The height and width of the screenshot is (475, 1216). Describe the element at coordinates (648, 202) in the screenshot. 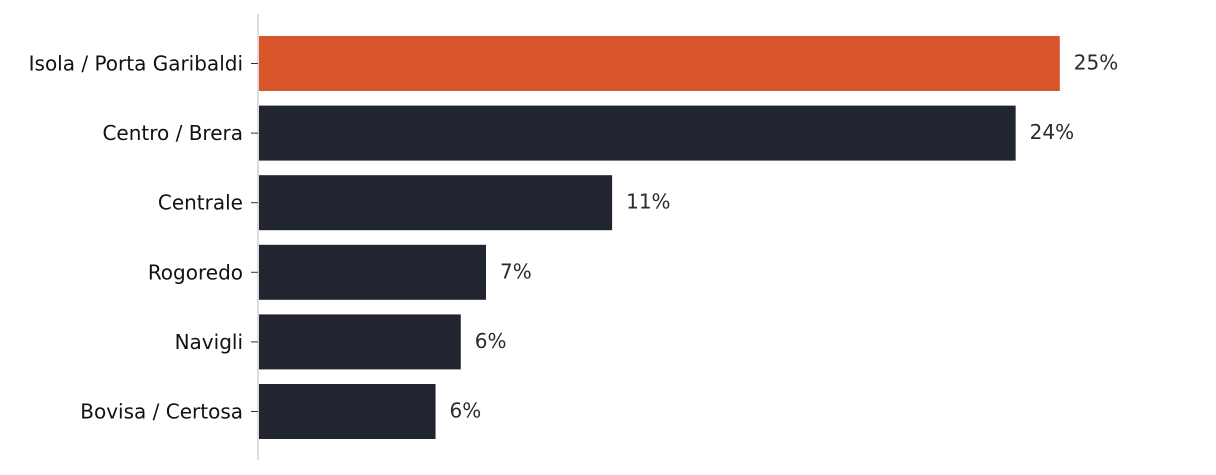

I see `value-label-2: 11%` at that location.